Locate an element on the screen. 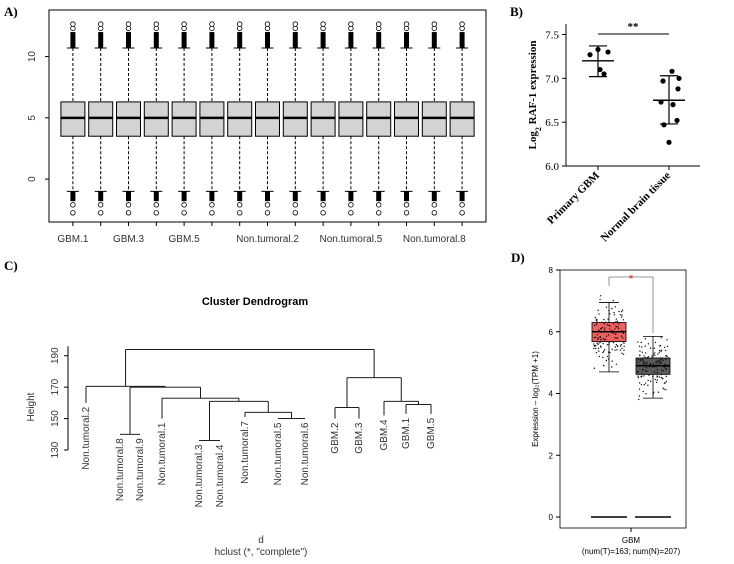 The width and height of the screenshot is (734, 564). panel-a-label: A) is located at coordinates (11, 11).